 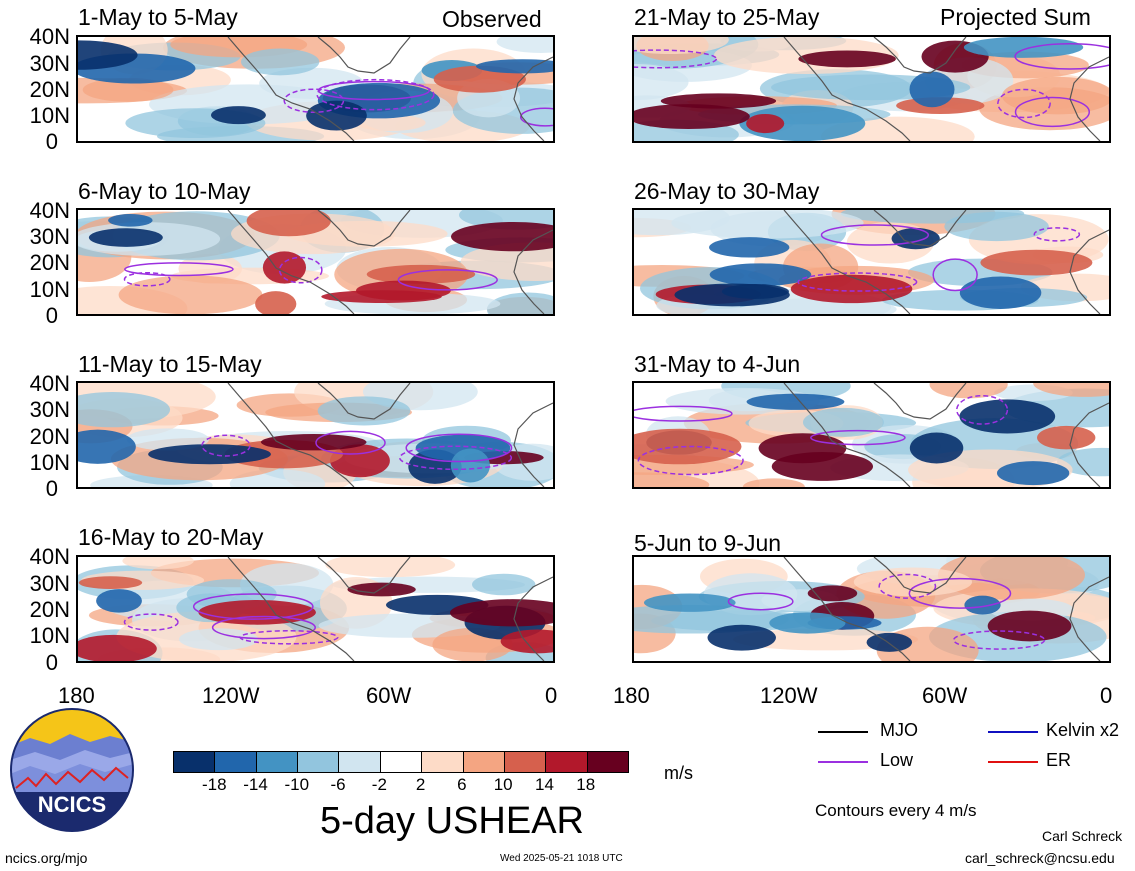 What do you see at coordinates (338, 784) in the screenshot?
I see `colorbar-tick-label: -6` at bounding box center [338, 784].